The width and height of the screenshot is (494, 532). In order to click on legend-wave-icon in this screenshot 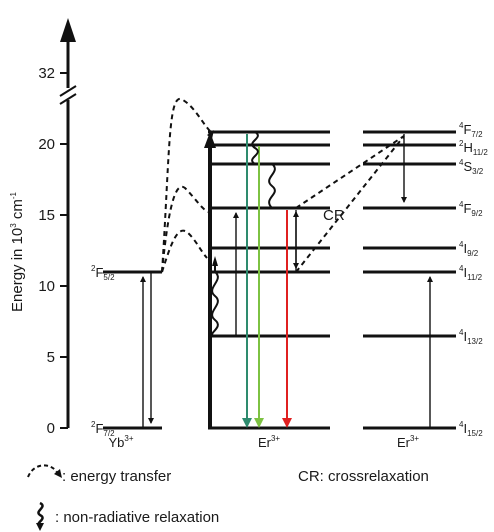, I will do `click(40, 514)`.